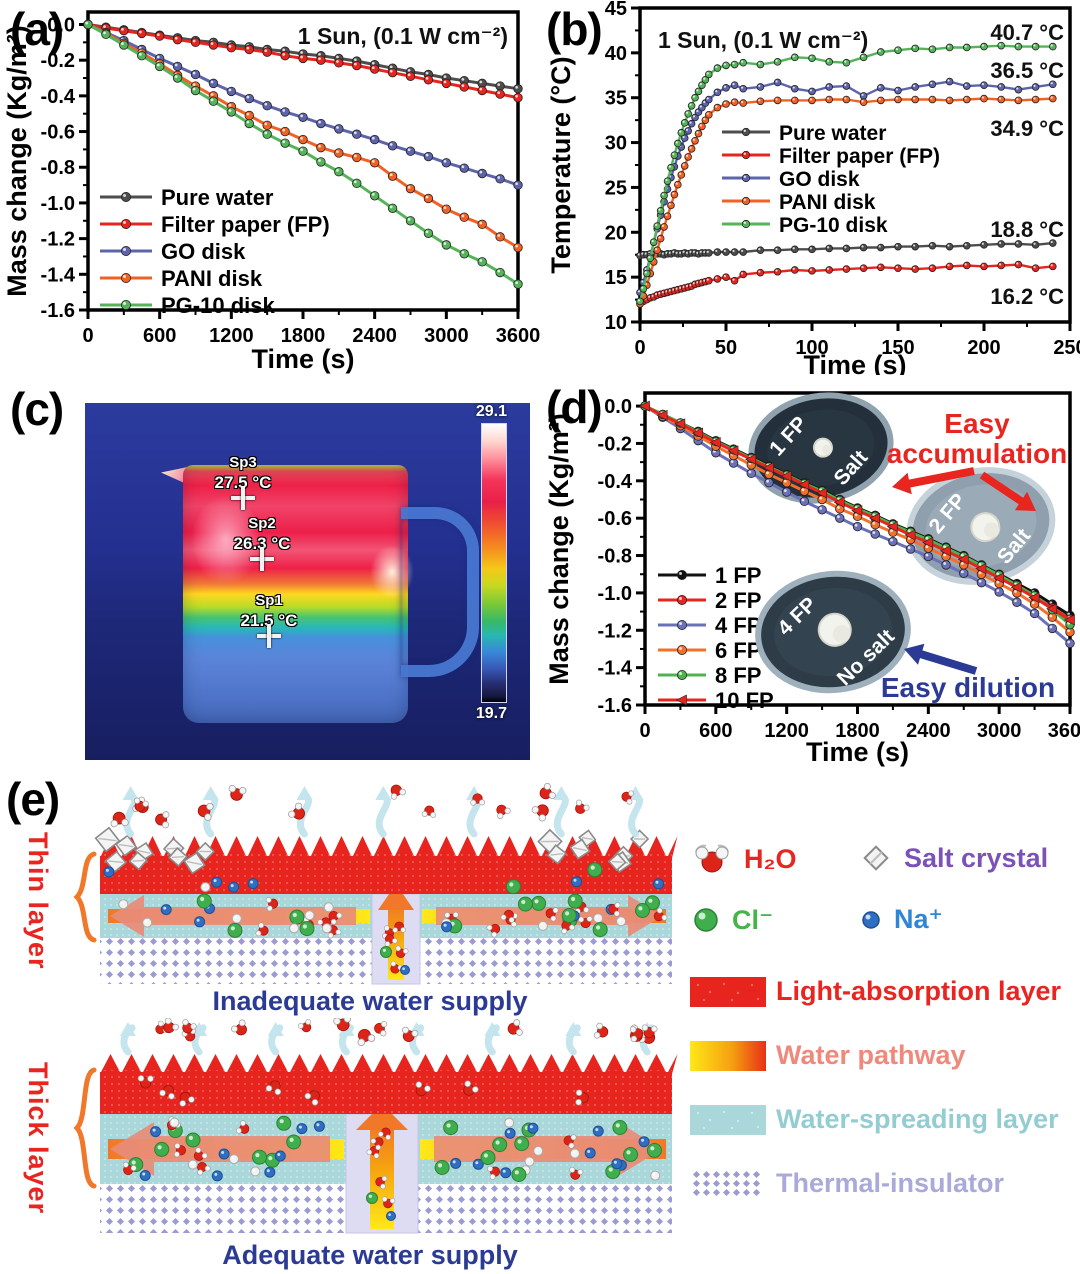 This screenshot has width=1080, height=1274. What do you see at coordinates (616, 99) in the screenshot?
I see `svg-text: 35` at bounding box center [616, 99].